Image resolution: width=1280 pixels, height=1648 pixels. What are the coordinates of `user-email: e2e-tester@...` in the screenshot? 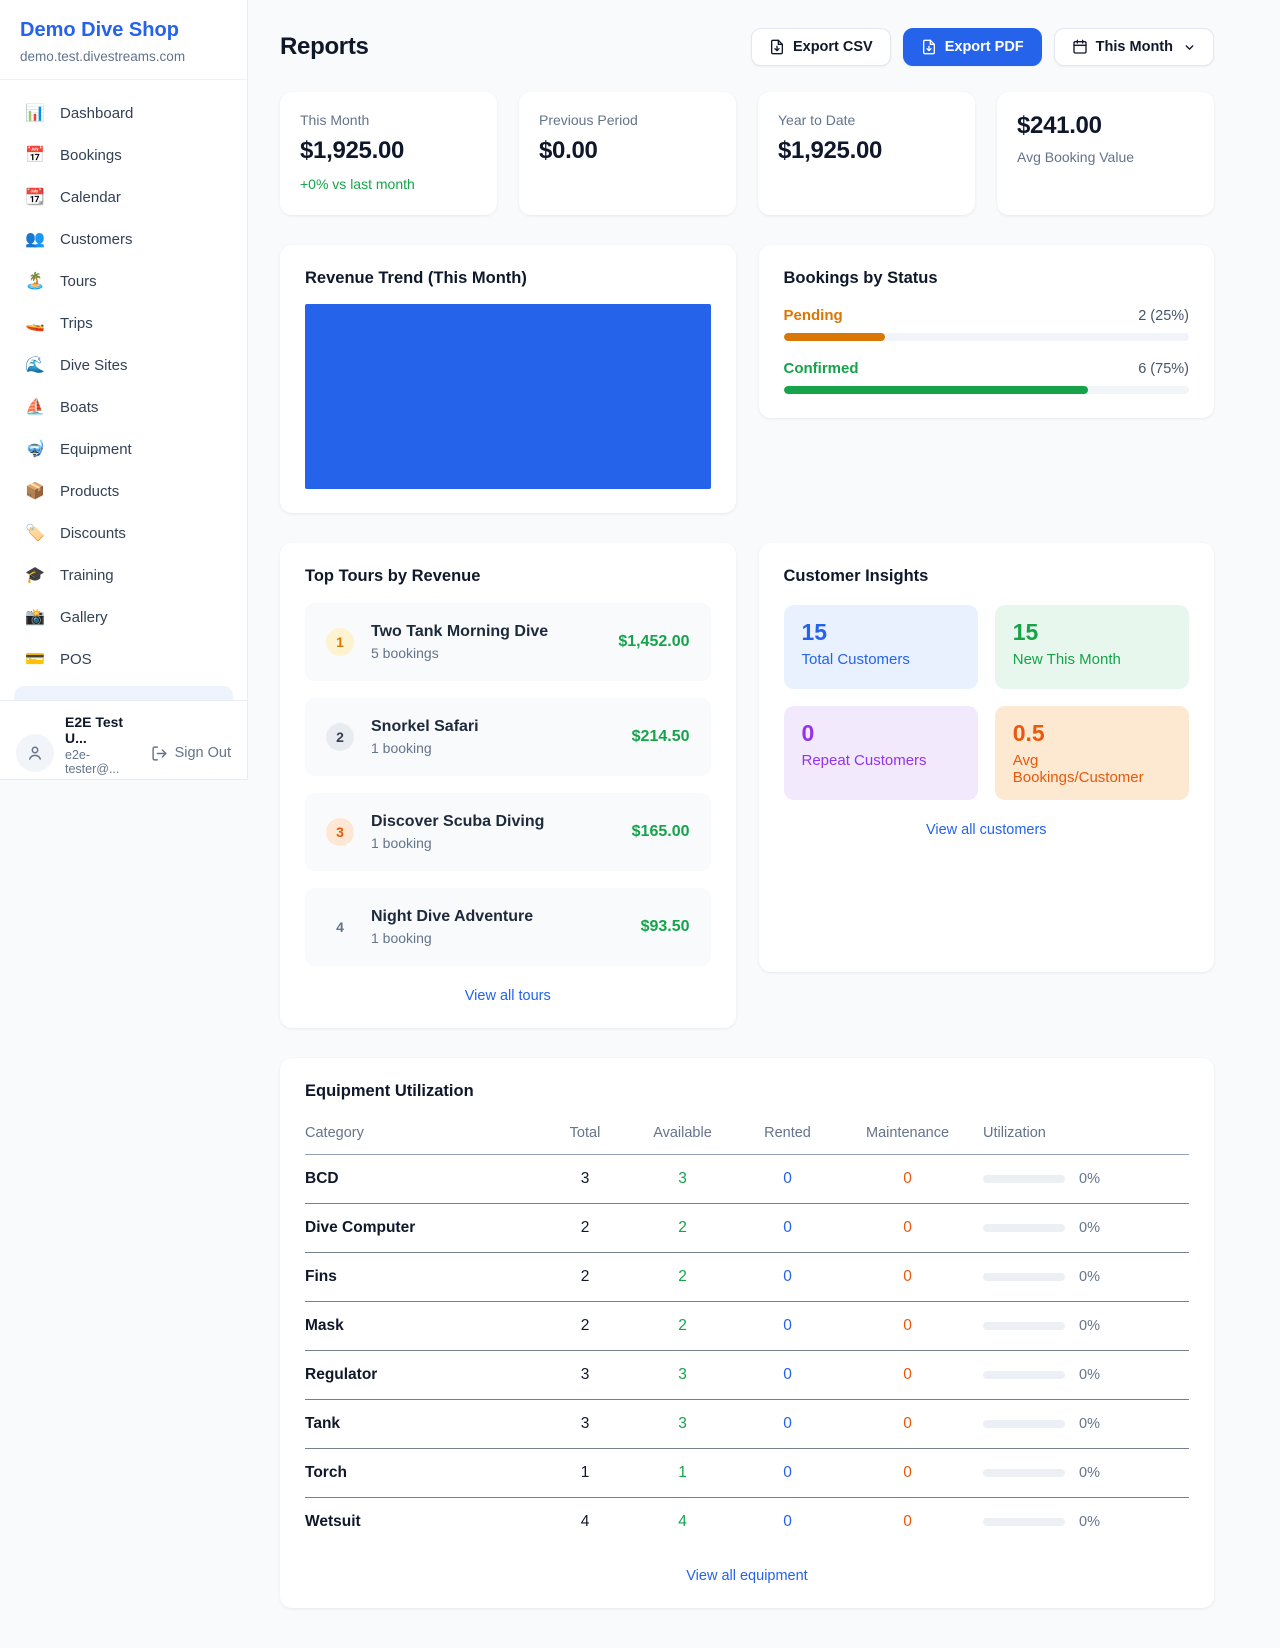 It's located at (92, 762).